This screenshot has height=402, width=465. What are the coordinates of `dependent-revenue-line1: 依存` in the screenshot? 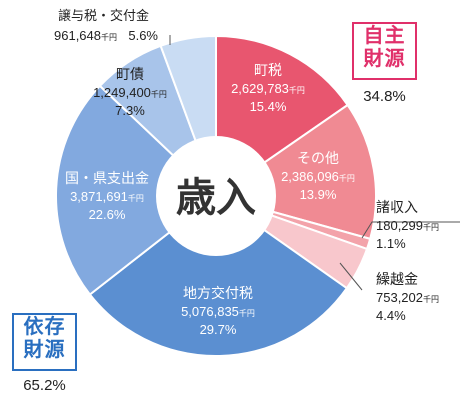 It's located at (44, 326).